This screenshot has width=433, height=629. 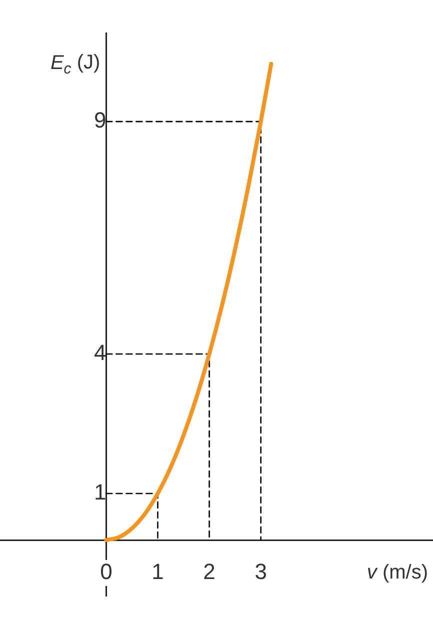 I want to click on x-tick-label: 3, so click(x=260, y=571).